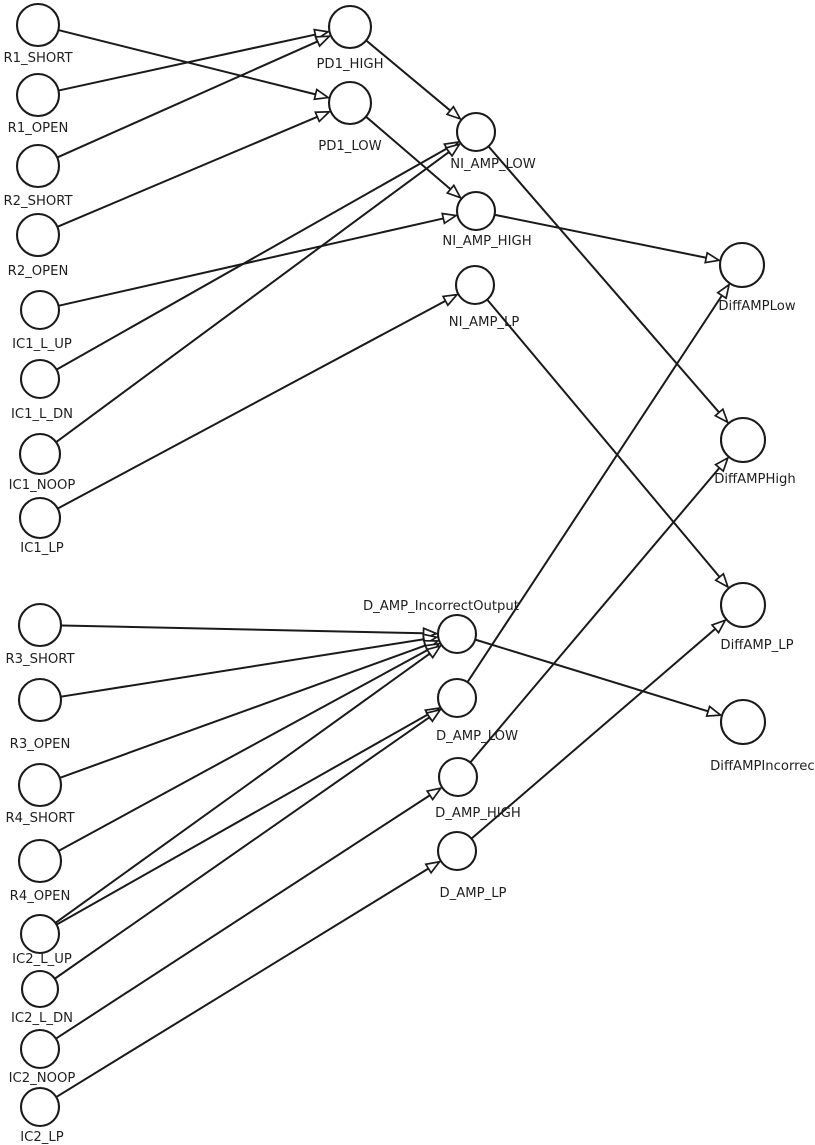 This screenshot has height=1145, width=815. What do you see at coordinates (194, 169) in the screenshot?
I see `edge-r2-open-to-pd1-low` at bounding box center [194, 169].